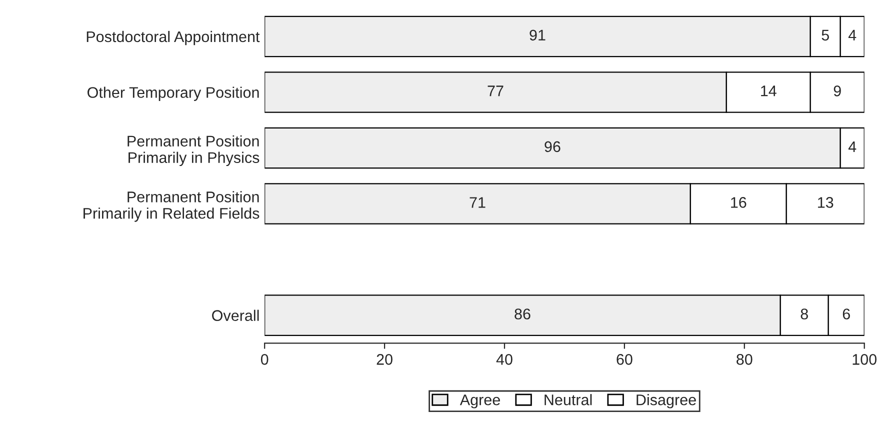 Image resolution: width=882 pixels, height=429 pixels. What do you see at coordinates (173, 38) in the screenshot?
I see `y-tick-label: Postdoctoral Appointment` at bounding box center [173, 38].